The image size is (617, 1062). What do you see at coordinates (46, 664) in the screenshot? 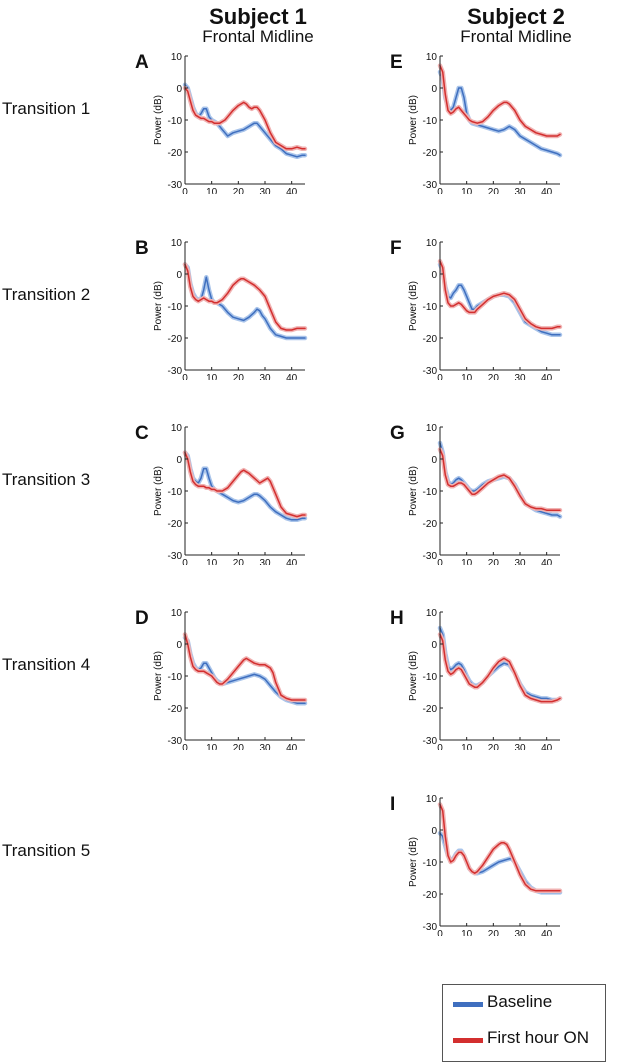
I see `row-label-transition-4: Transition 4` at bounding box center [46, 664].